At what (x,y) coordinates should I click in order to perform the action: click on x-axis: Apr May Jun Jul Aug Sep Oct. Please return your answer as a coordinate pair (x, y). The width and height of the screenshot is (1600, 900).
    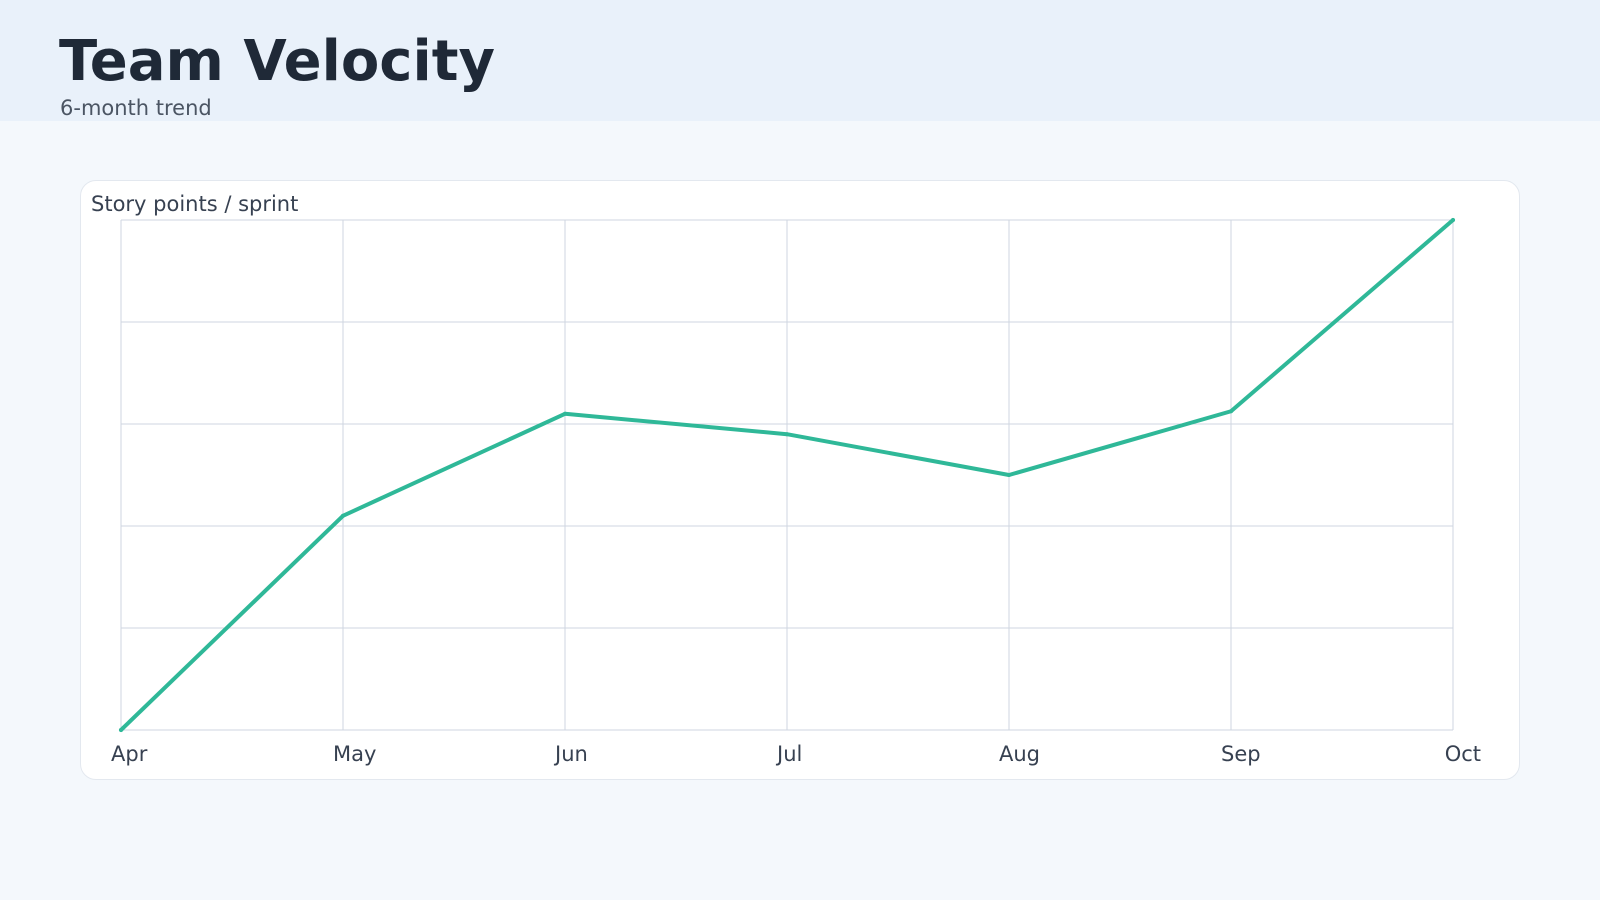
    Looking at the image, I should click on (796, 754).